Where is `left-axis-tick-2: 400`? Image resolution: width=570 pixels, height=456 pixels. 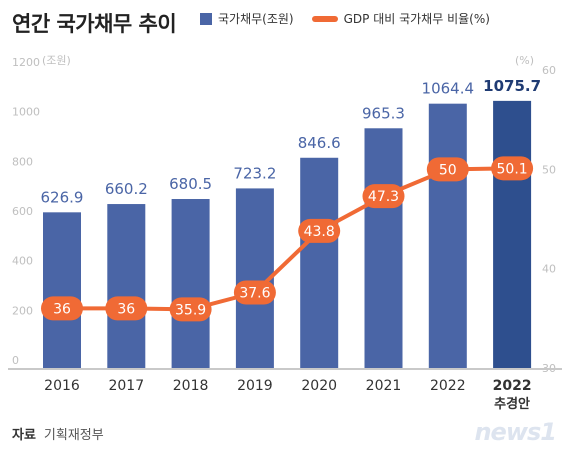 left-axis-tick-2: 400 is located at coordinates (22, 261).